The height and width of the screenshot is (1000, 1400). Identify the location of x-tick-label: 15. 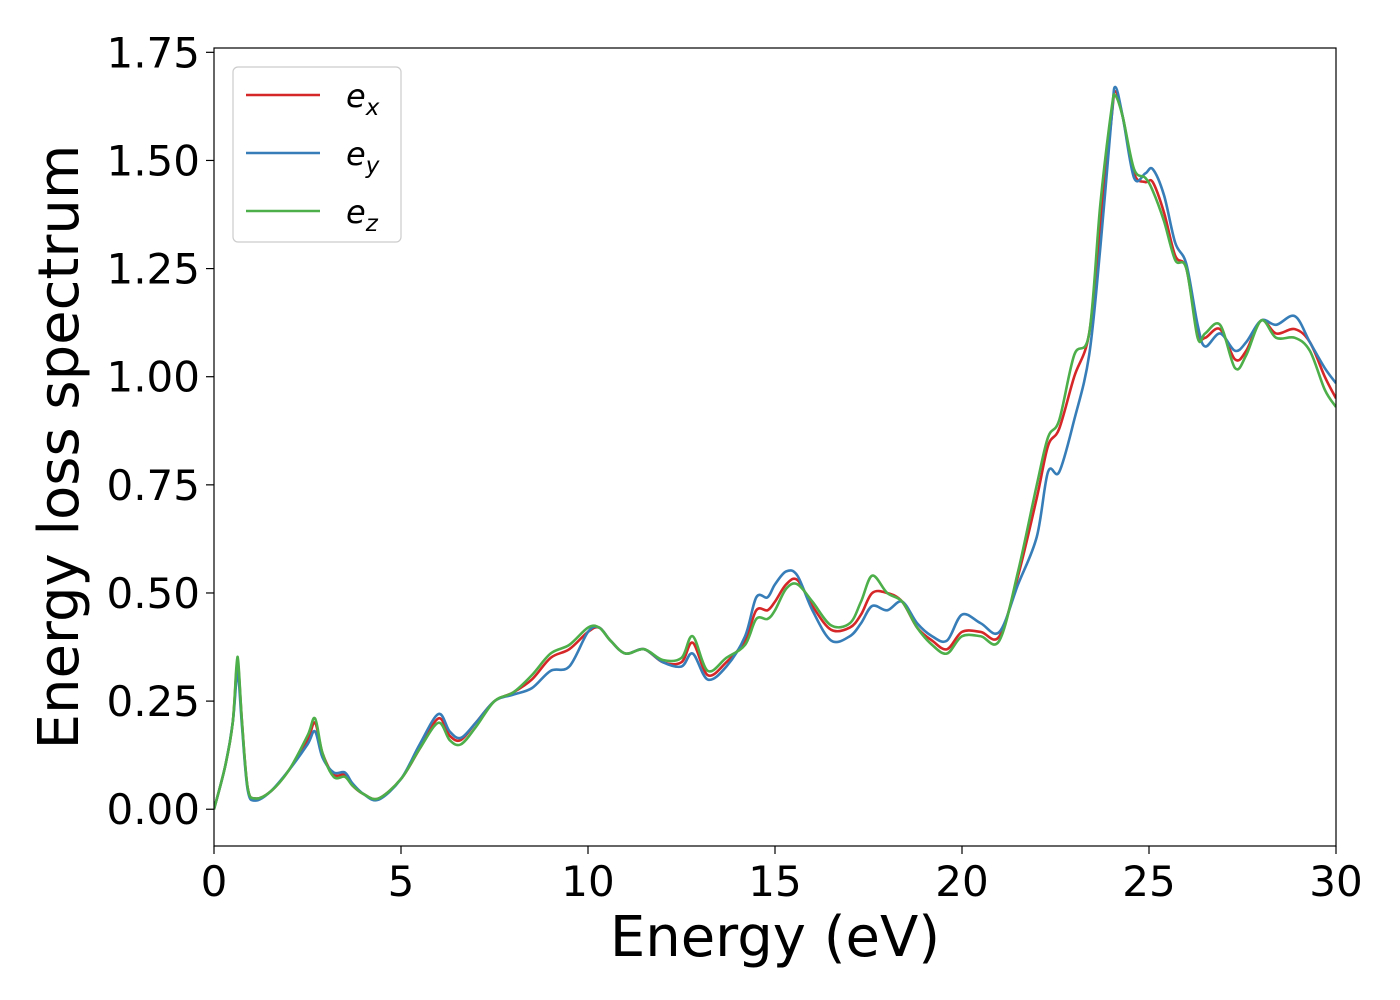
(774, 881).